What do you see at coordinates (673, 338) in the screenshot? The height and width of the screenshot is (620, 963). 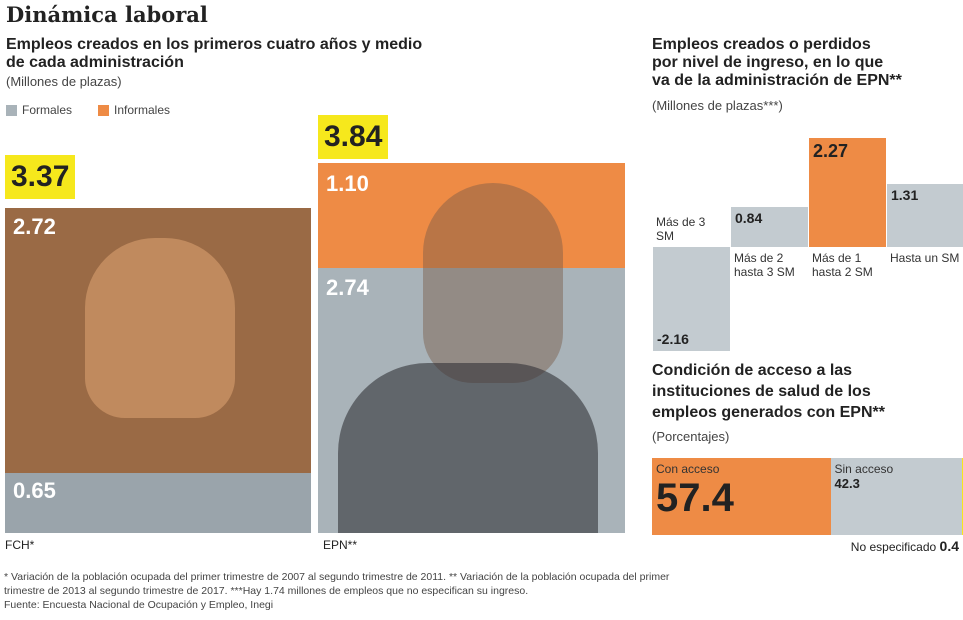 I see `income-value: -2.16` at bounding box center [673, 338].